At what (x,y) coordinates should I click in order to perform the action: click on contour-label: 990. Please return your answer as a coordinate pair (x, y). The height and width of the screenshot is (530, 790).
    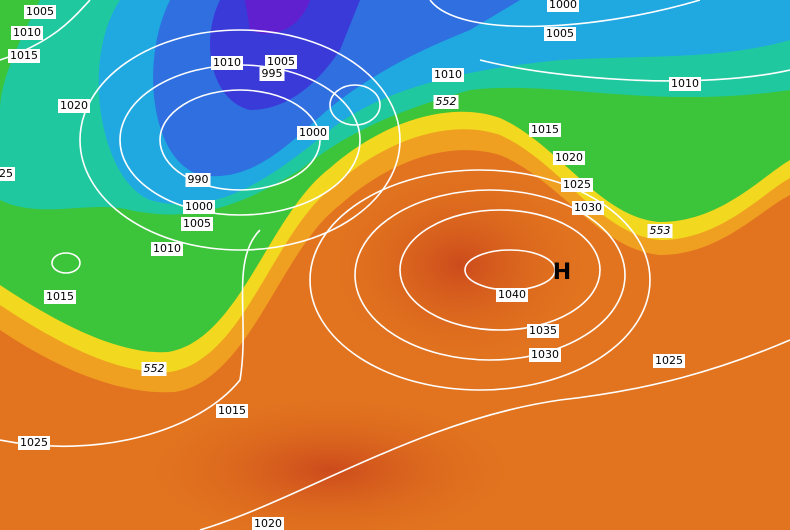
    Looking at the image, I should click on (198, 180).